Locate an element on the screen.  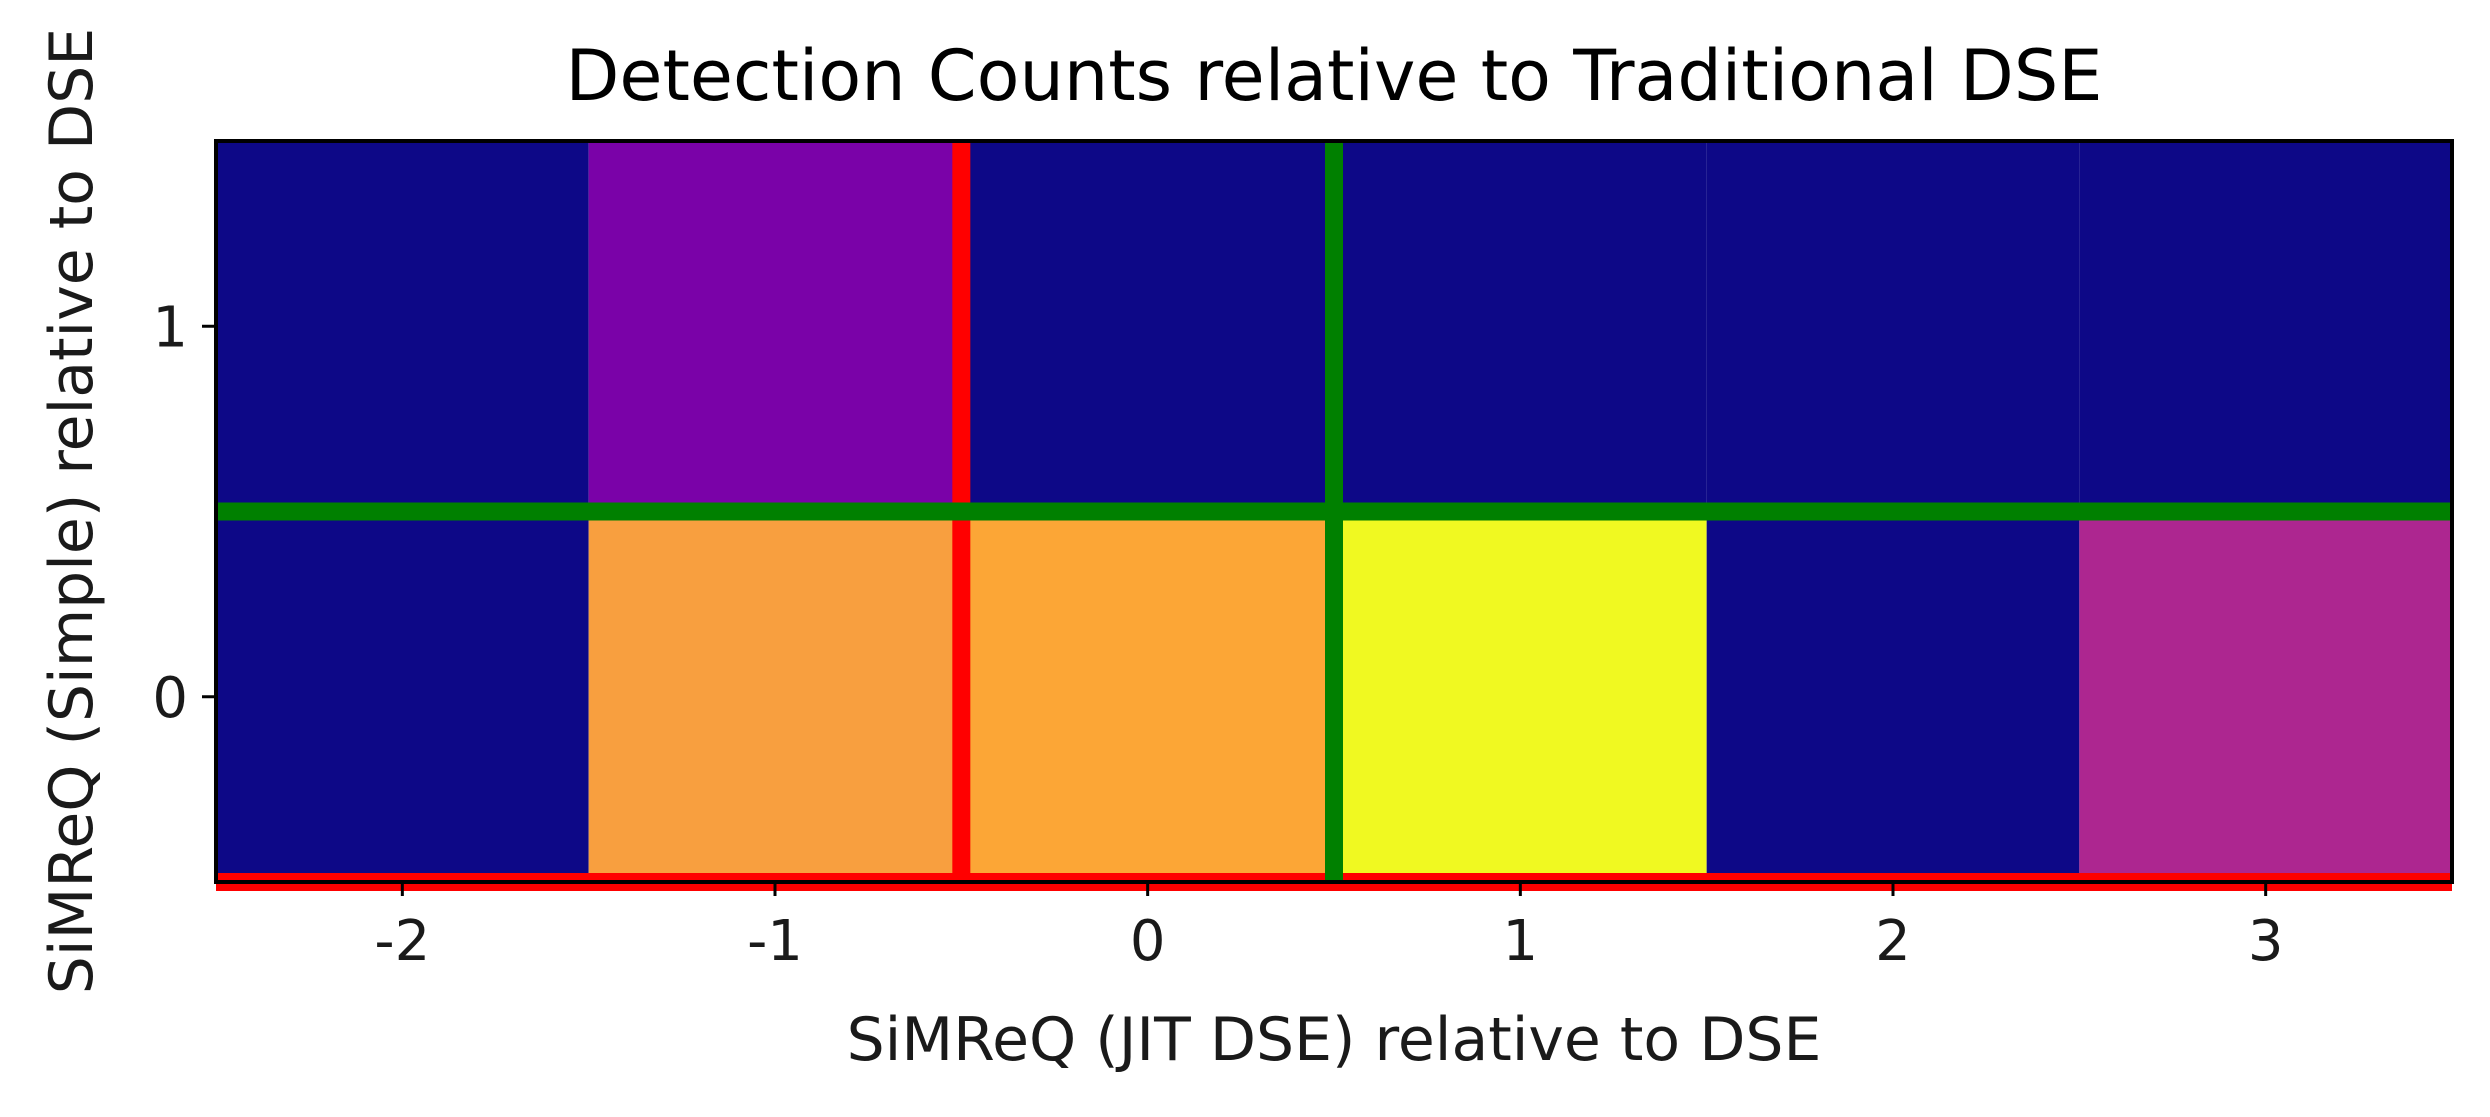
x-tick-label: -2 is located at coordinates (402, 941).